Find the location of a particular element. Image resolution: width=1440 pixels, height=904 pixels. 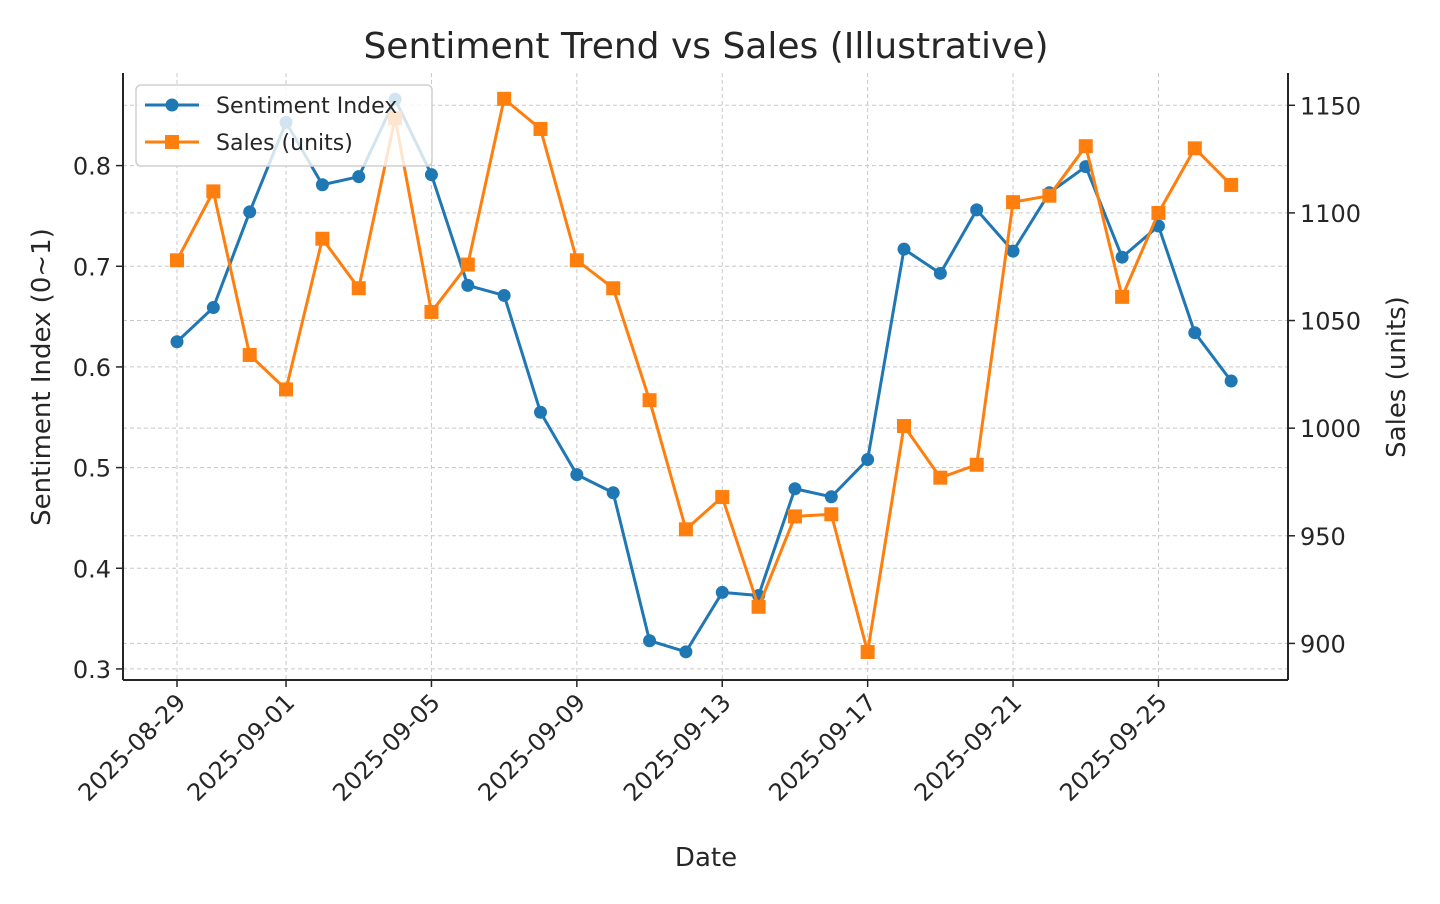

x-tick-label: 2025-09-01 is located at coordinates (241, 747).